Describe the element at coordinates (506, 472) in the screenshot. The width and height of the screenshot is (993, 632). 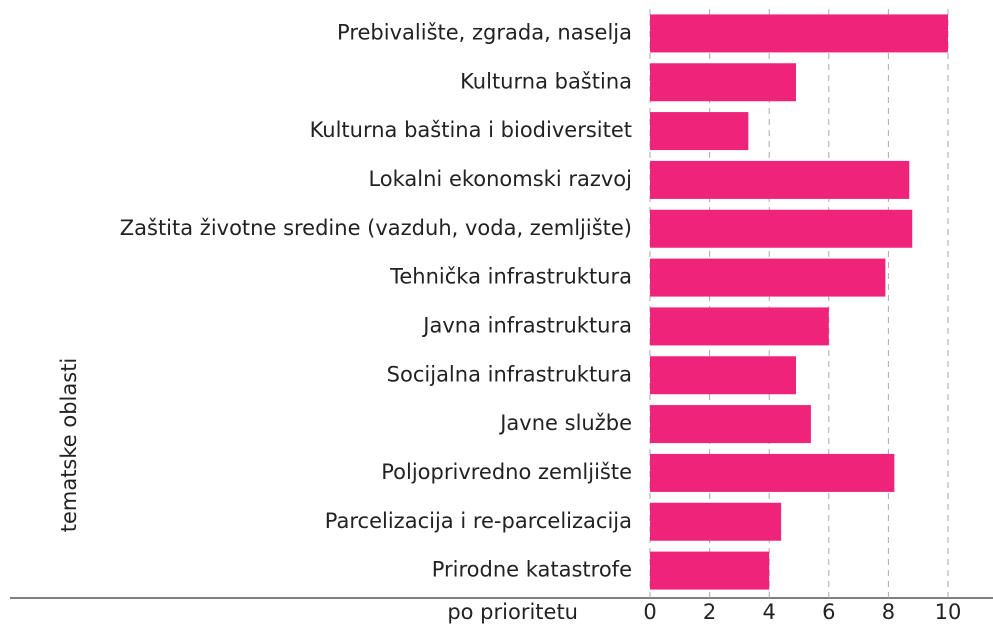
I see `y-tick-label: Poljoprivredno zemljište` at that location.